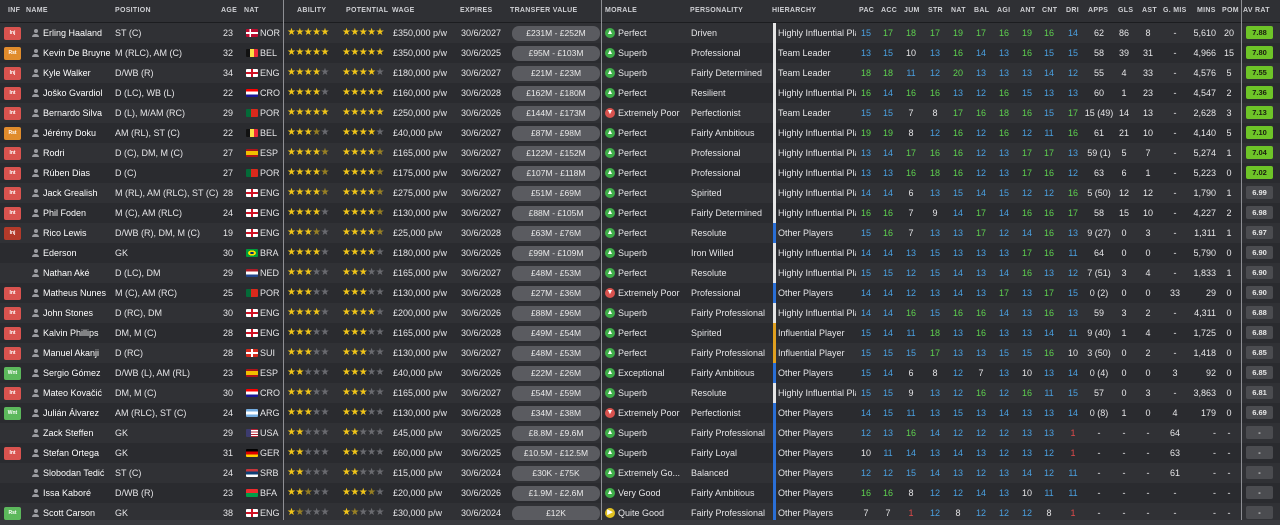 This screenshot has height=525, width=1280. Describe the element at coordinates (556, 473) in the screenshot. I see `transfer-value-pill: £30K - £75K` at that location.